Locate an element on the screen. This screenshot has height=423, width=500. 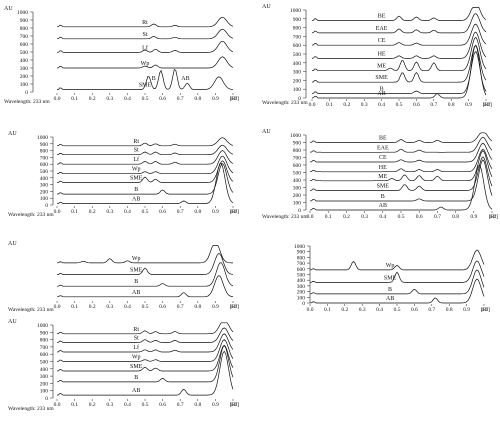
x-tick-label: 0.5 is located at coordinates (145, 212).